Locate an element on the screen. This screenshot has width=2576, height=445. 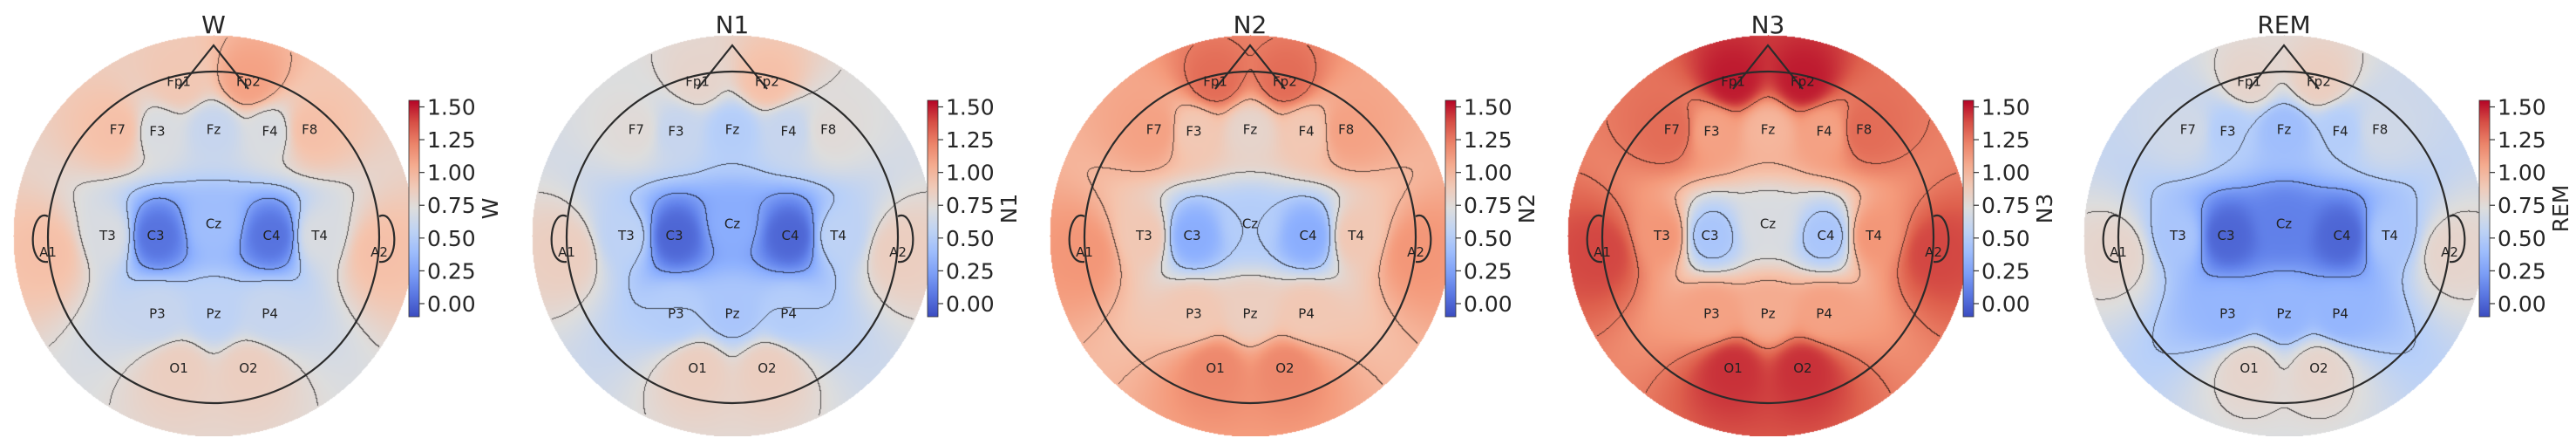
panel-title: N2 is located at coordinates (1251, 24).